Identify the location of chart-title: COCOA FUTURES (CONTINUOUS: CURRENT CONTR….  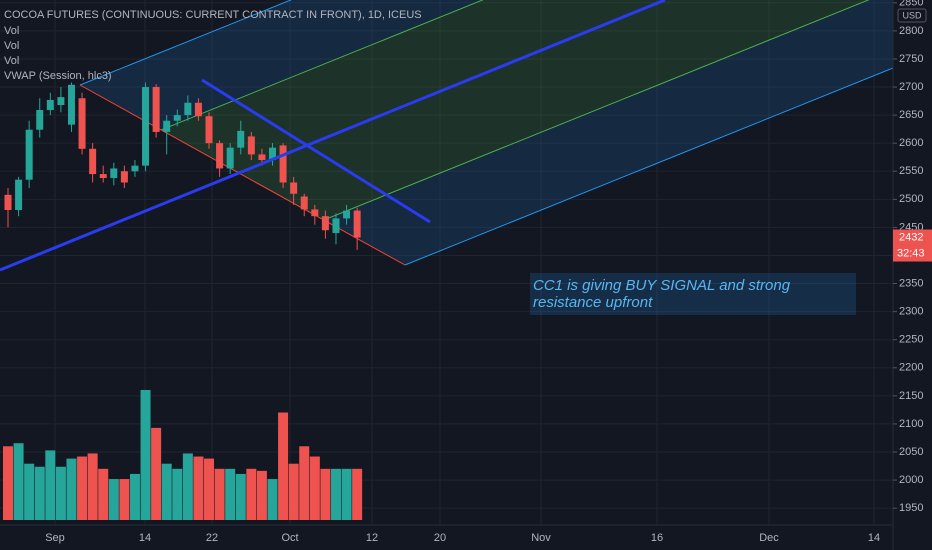
(213, 15).